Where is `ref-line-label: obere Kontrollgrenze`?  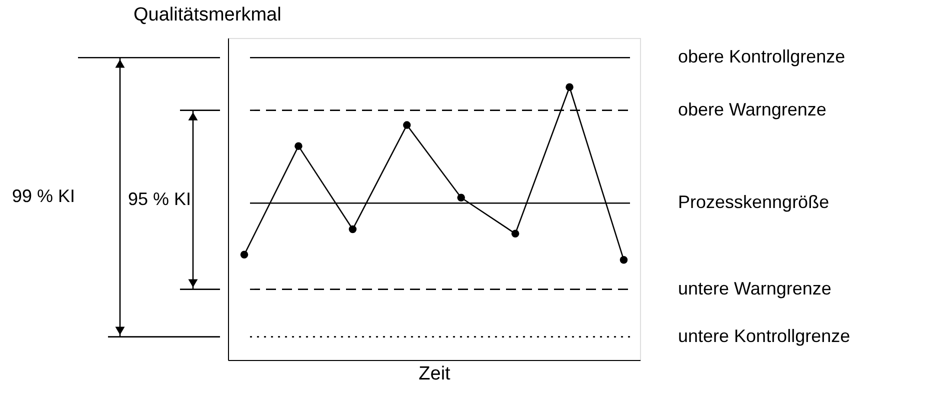
ref-line-label: obere Kontrollgrenze is located at coordinates (762, 56).